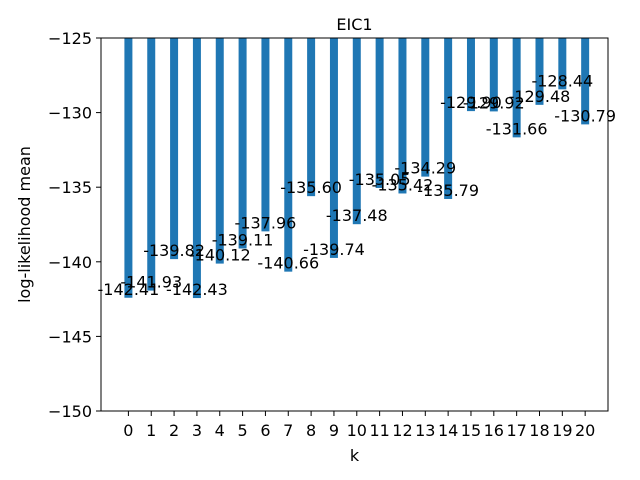 This screenshot has height=480, width=640. What do you see at coordinates (74, 225) in the screenshot?
I see `y-ticks: −150 −145 −140 −135 −130 −125` at bounding box center [74, 225].